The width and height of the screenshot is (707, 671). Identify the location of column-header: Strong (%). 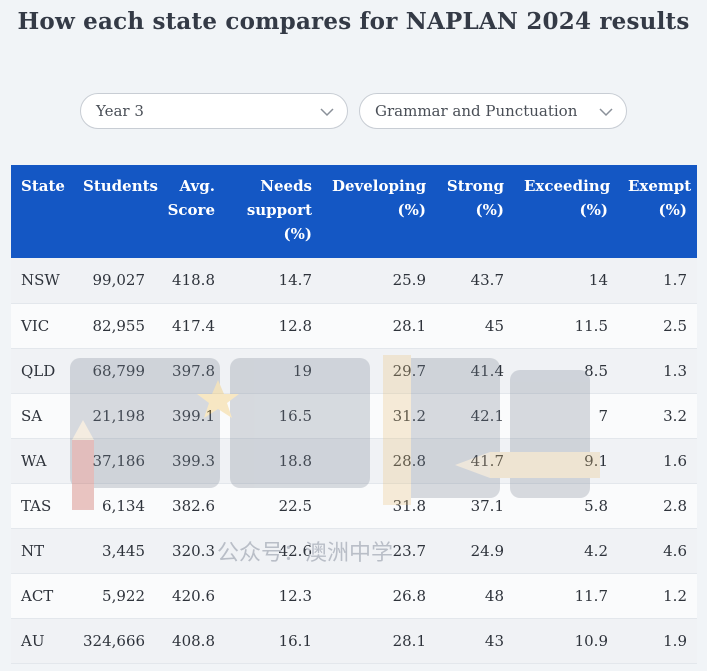
(475, 211).